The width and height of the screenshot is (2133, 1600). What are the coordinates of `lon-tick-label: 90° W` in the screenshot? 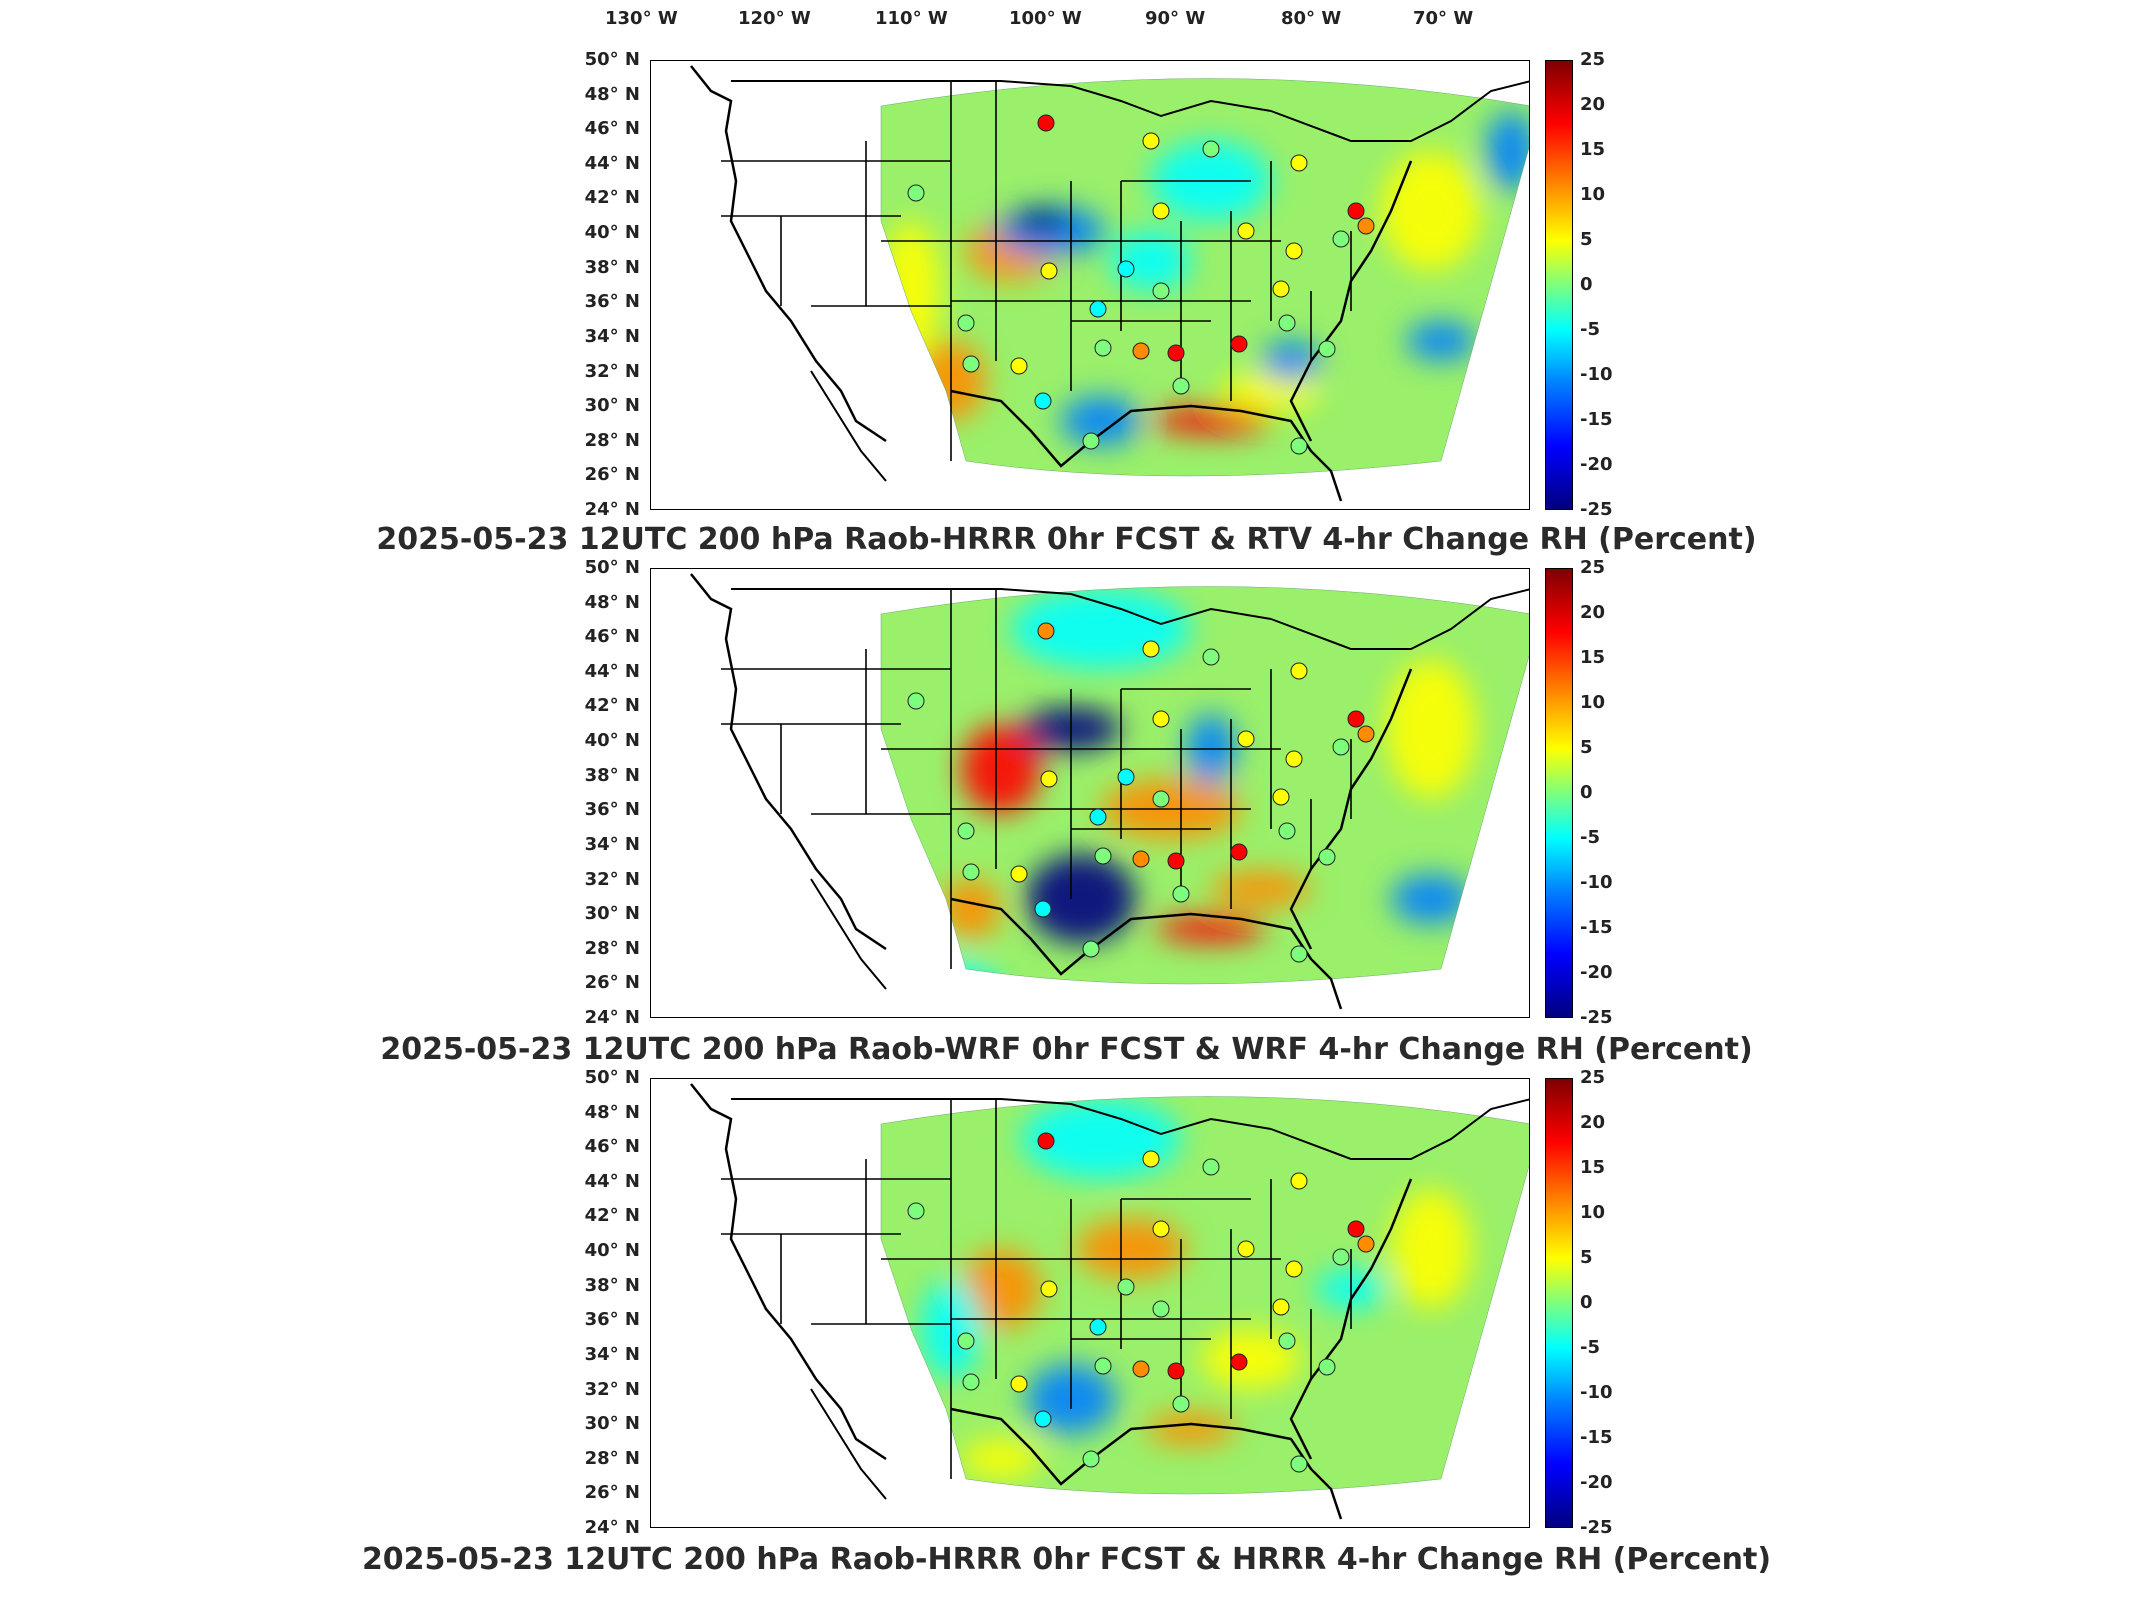 It's located at (1175, 18).